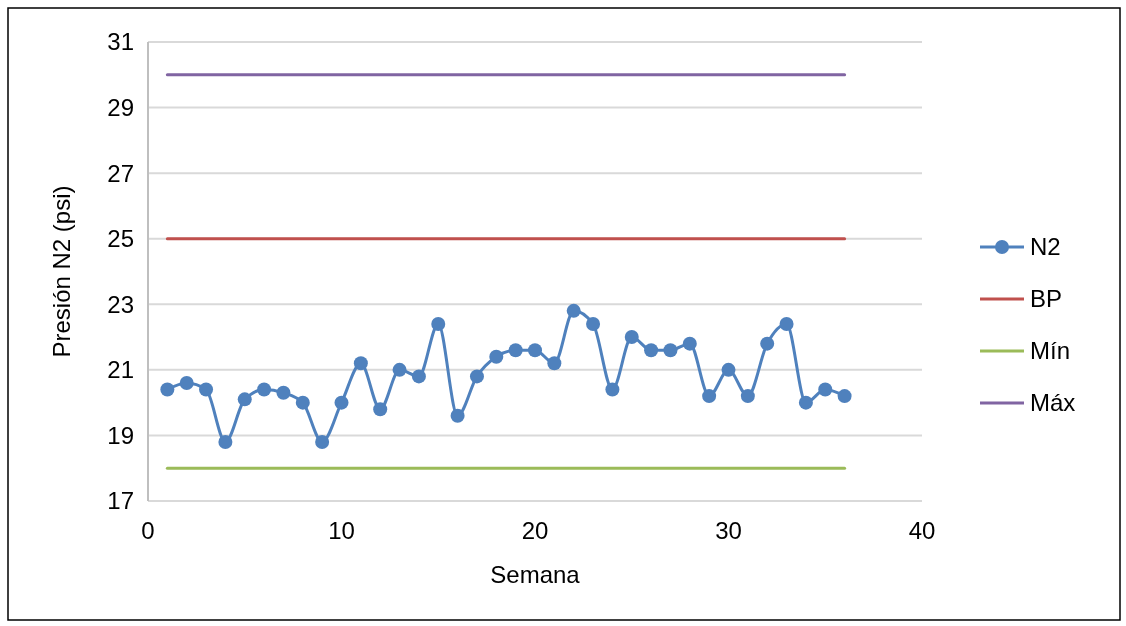 Image resolution: width=1126 pixels, height=626 pixels. I want to click on legend-label: Máx, so click(1053, 403).